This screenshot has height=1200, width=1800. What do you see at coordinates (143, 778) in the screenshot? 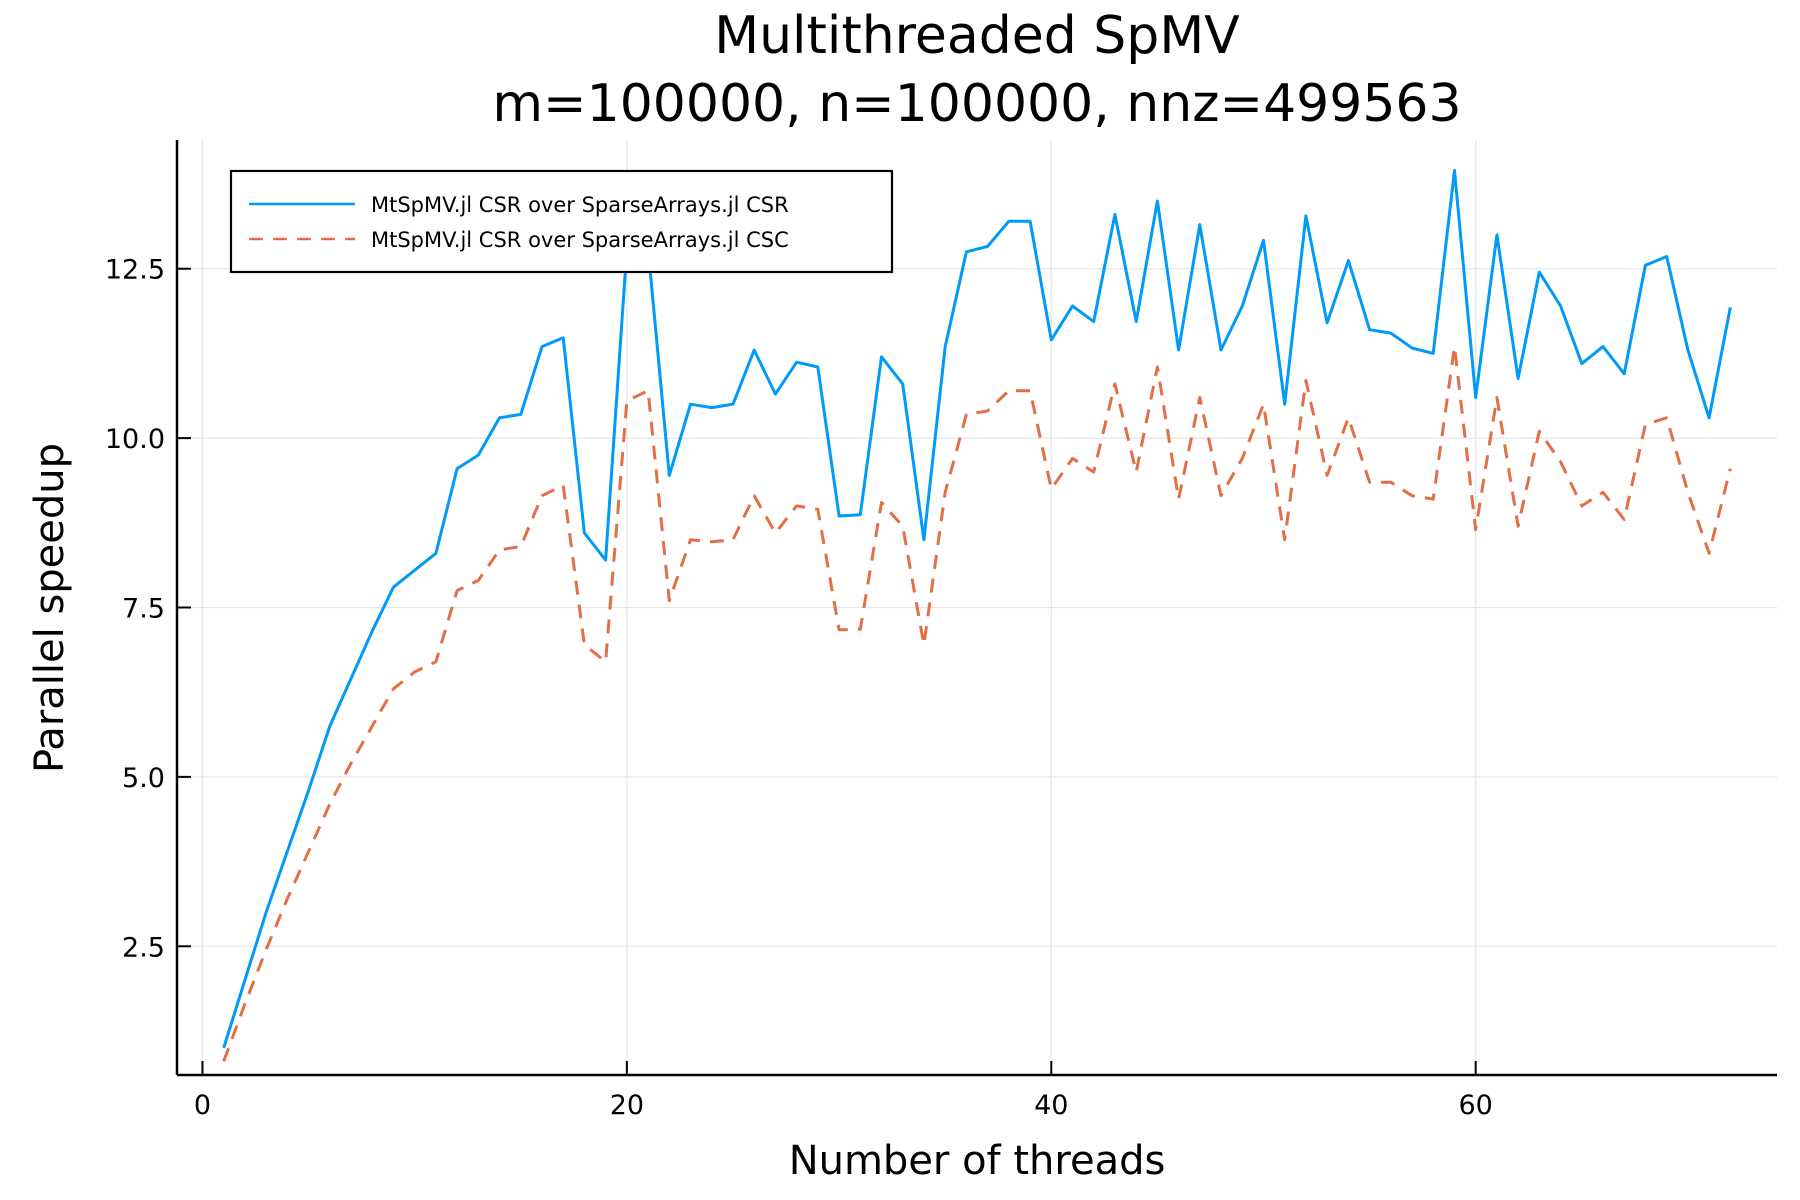
I see `y-tick-label: 5.0` at bounding box center [143, 778].